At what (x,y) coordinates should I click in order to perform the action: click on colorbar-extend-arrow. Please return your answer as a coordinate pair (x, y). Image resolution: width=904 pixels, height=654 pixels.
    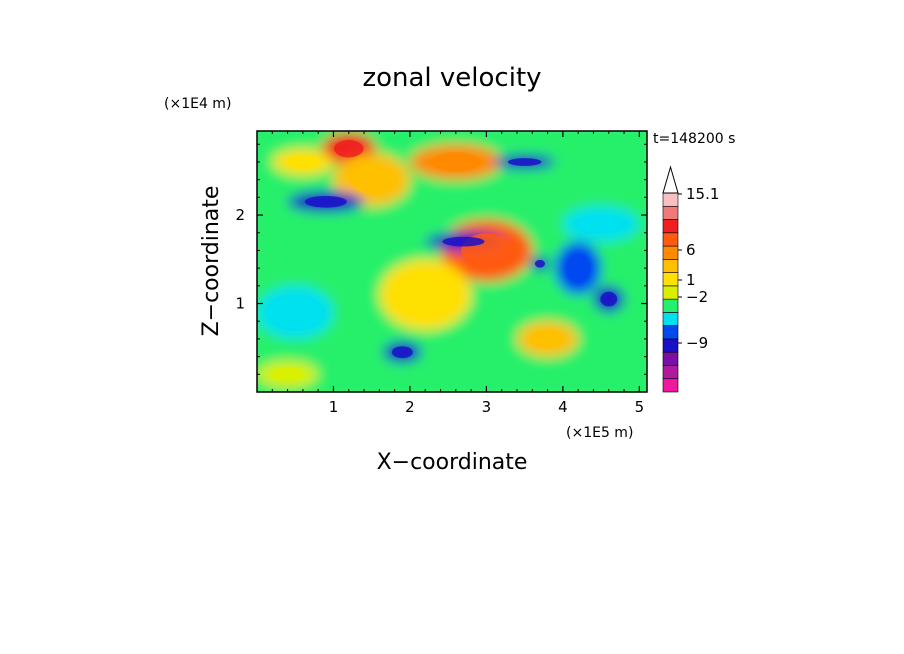
    Looking at the image, I should click on (670, 179).